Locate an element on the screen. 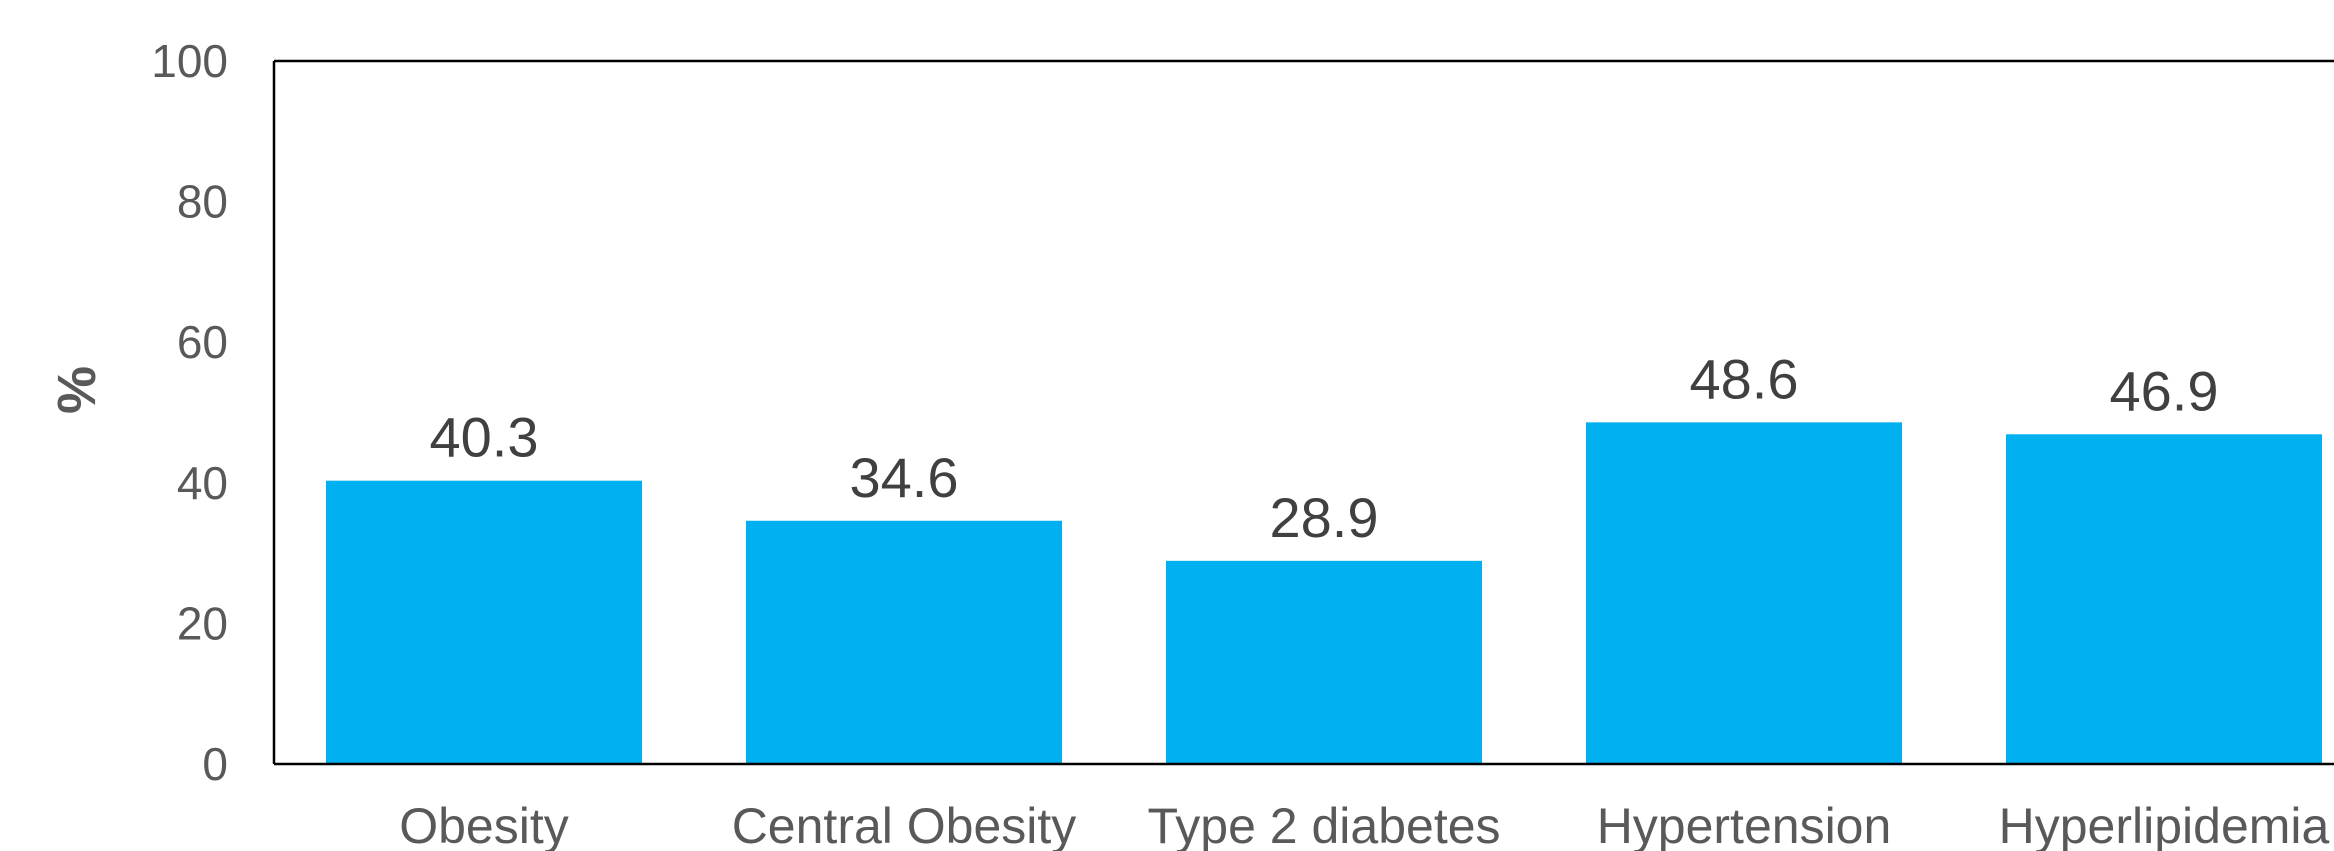 The width and height of the screenshot is (2334, 851). y-tick-label: 20 is located at coordinates (202, 623).